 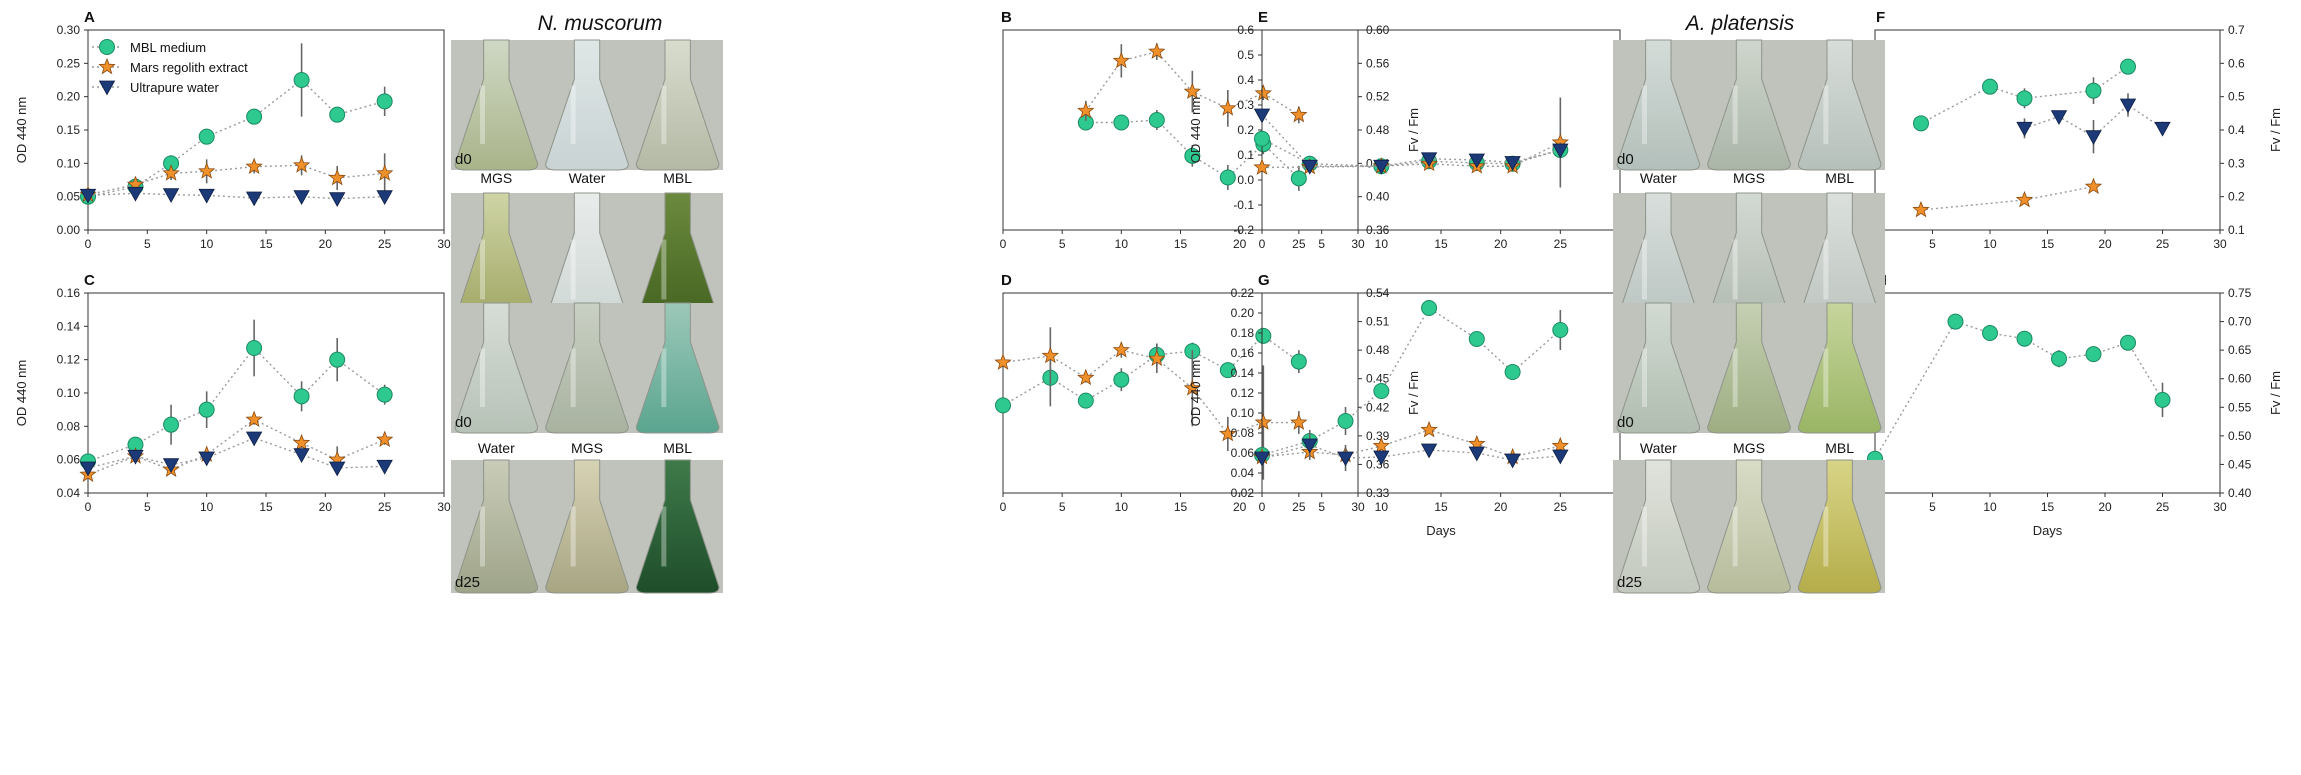 I want to click on y-tick-label: -0.2, so click(x=1243, y=230).